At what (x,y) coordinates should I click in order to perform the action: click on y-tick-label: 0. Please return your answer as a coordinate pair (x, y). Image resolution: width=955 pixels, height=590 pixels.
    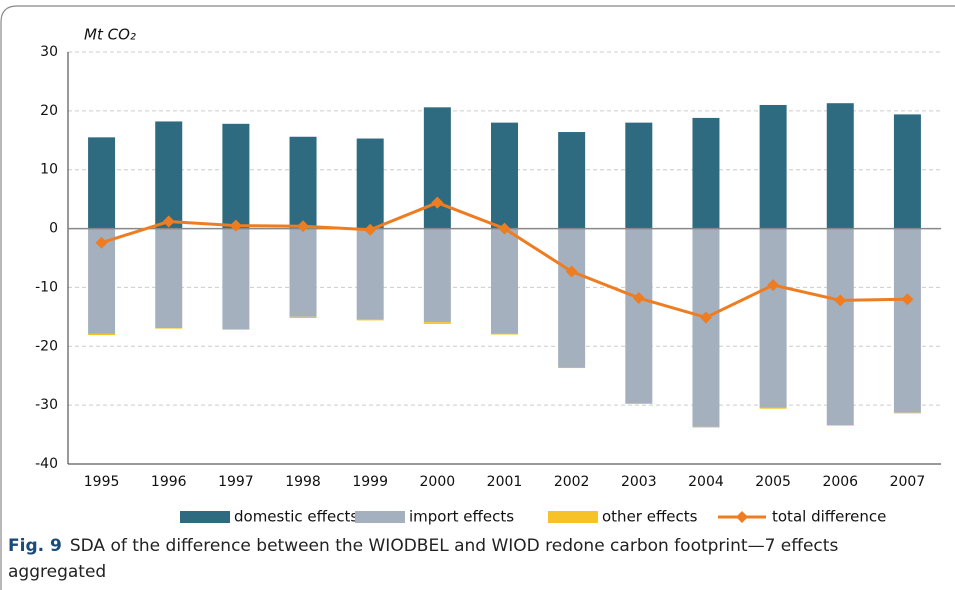
    Looking at the image, I should click on (53, 229).